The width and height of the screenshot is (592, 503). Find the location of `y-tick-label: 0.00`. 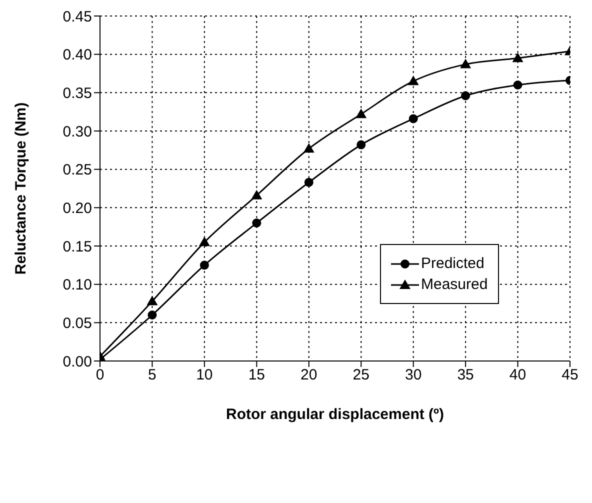

y-tick-label: 0.00 is located at coordinates (77, 361).